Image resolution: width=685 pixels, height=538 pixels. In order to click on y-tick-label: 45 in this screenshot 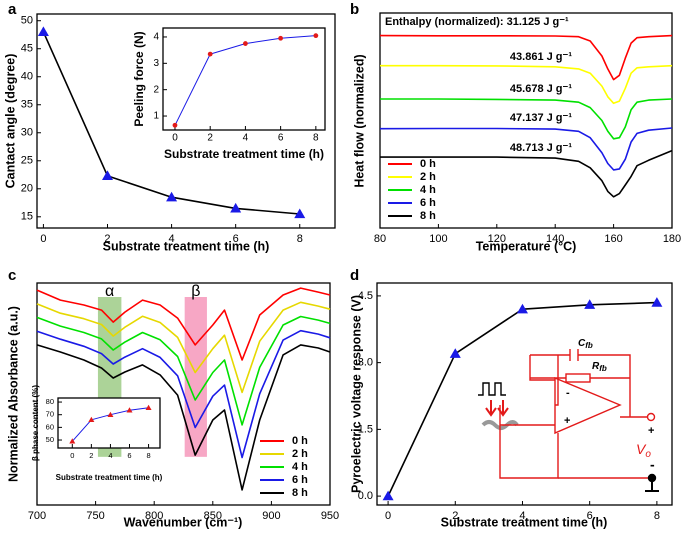, I will do `click(27, 49)`.